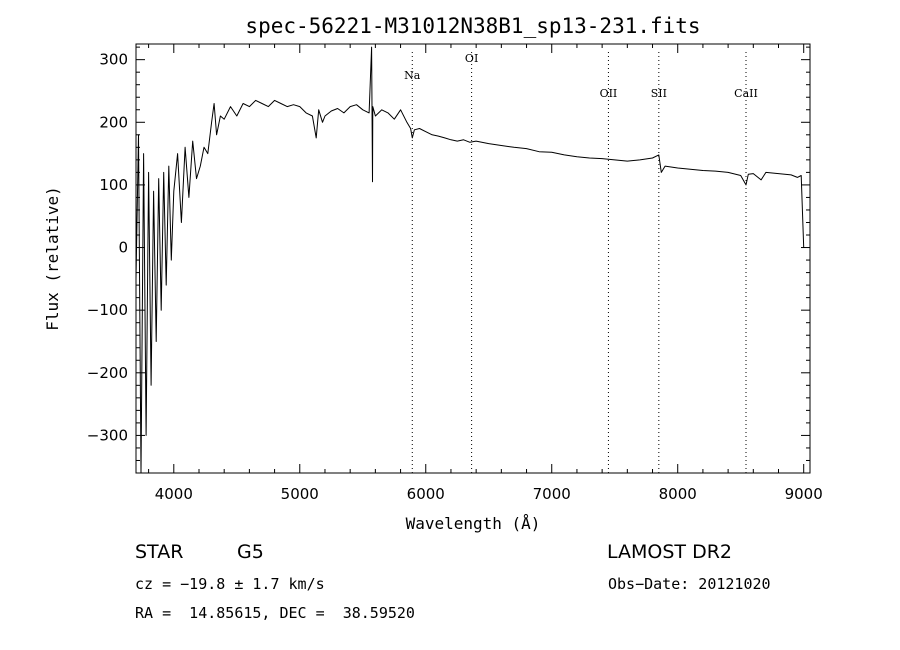  Describe the element at coordinates (412, 75) in the screenshot. I see `line-marker-label: Na` at that location.